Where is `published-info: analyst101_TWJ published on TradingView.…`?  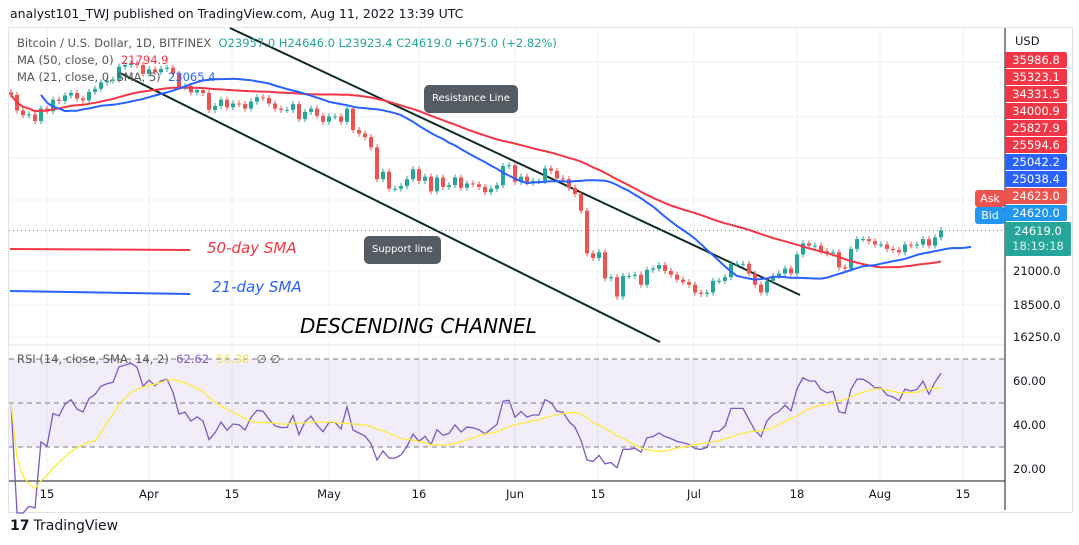 published-info: analyst101_TWJ published on TradingView.… is located at coordinates (237, 13).